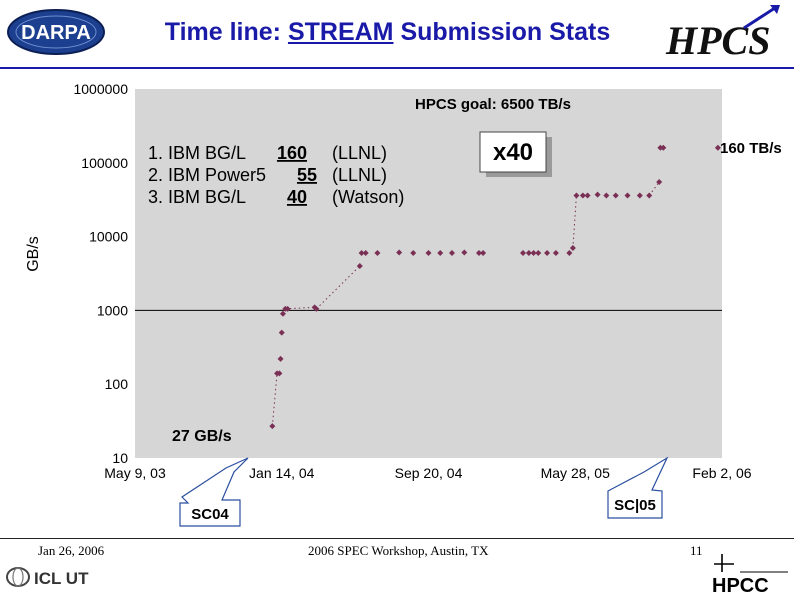  What do you see at coordinates (368, 197) in the screenshot?
I see `rank-3-site: (Watson)` at bounding box center [368, 197].